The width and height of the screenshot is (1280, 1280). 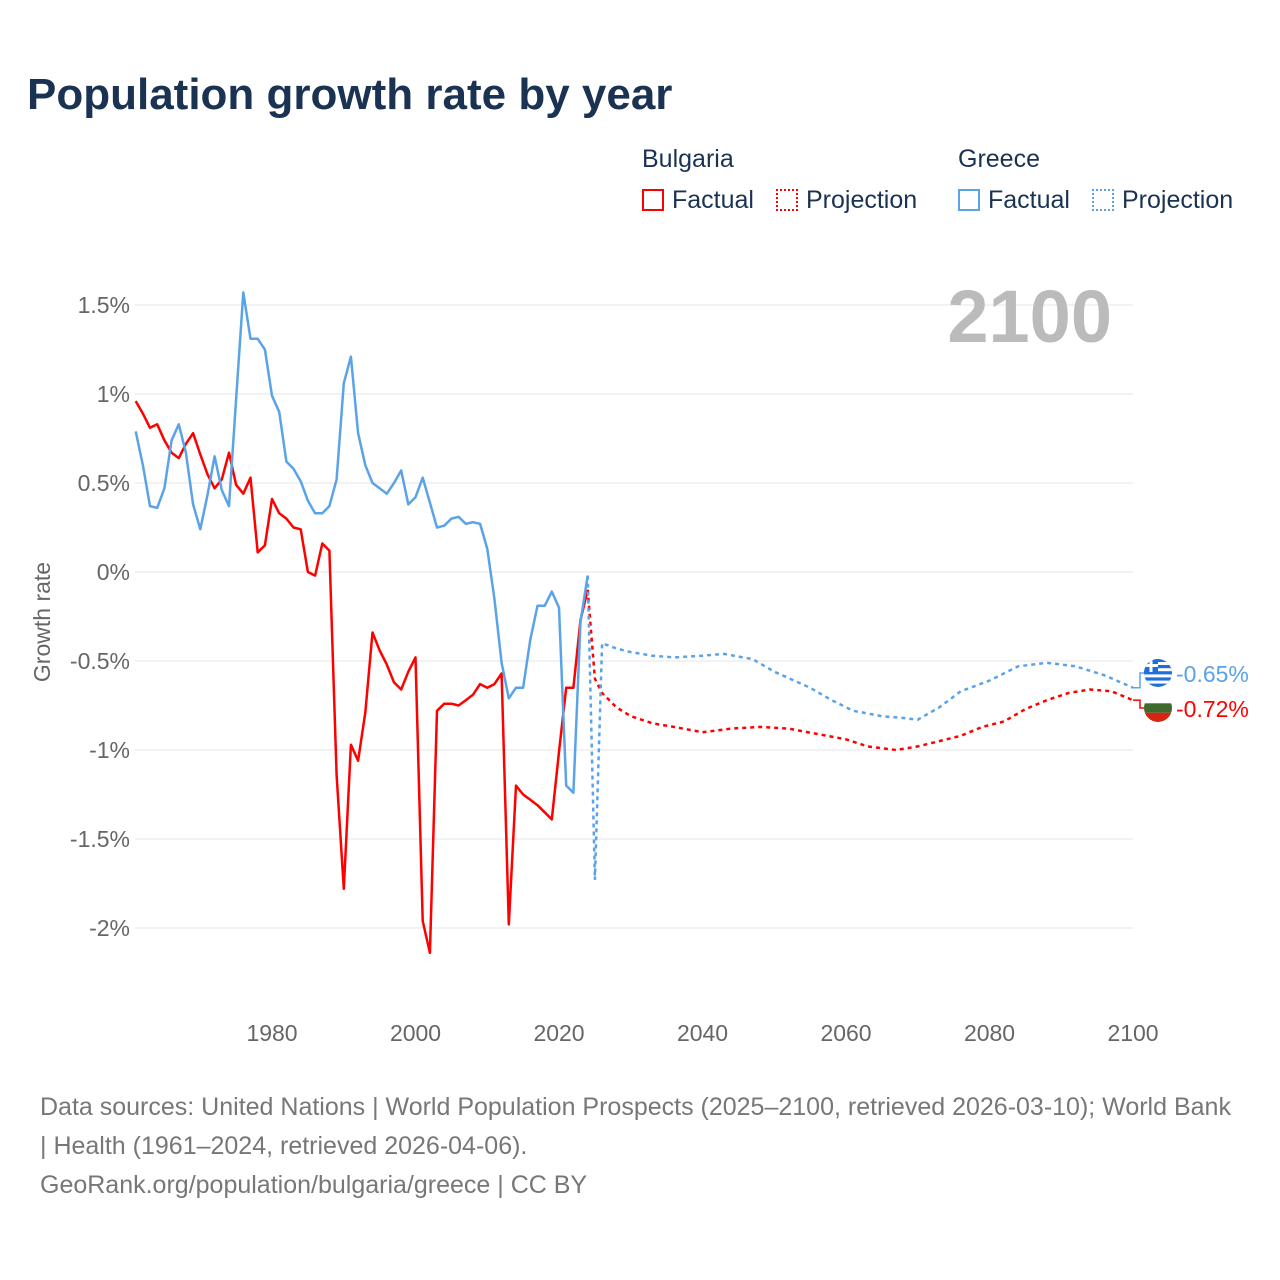 I want to click on y-tick-label: -0.5%, so click(x=100, y=661).